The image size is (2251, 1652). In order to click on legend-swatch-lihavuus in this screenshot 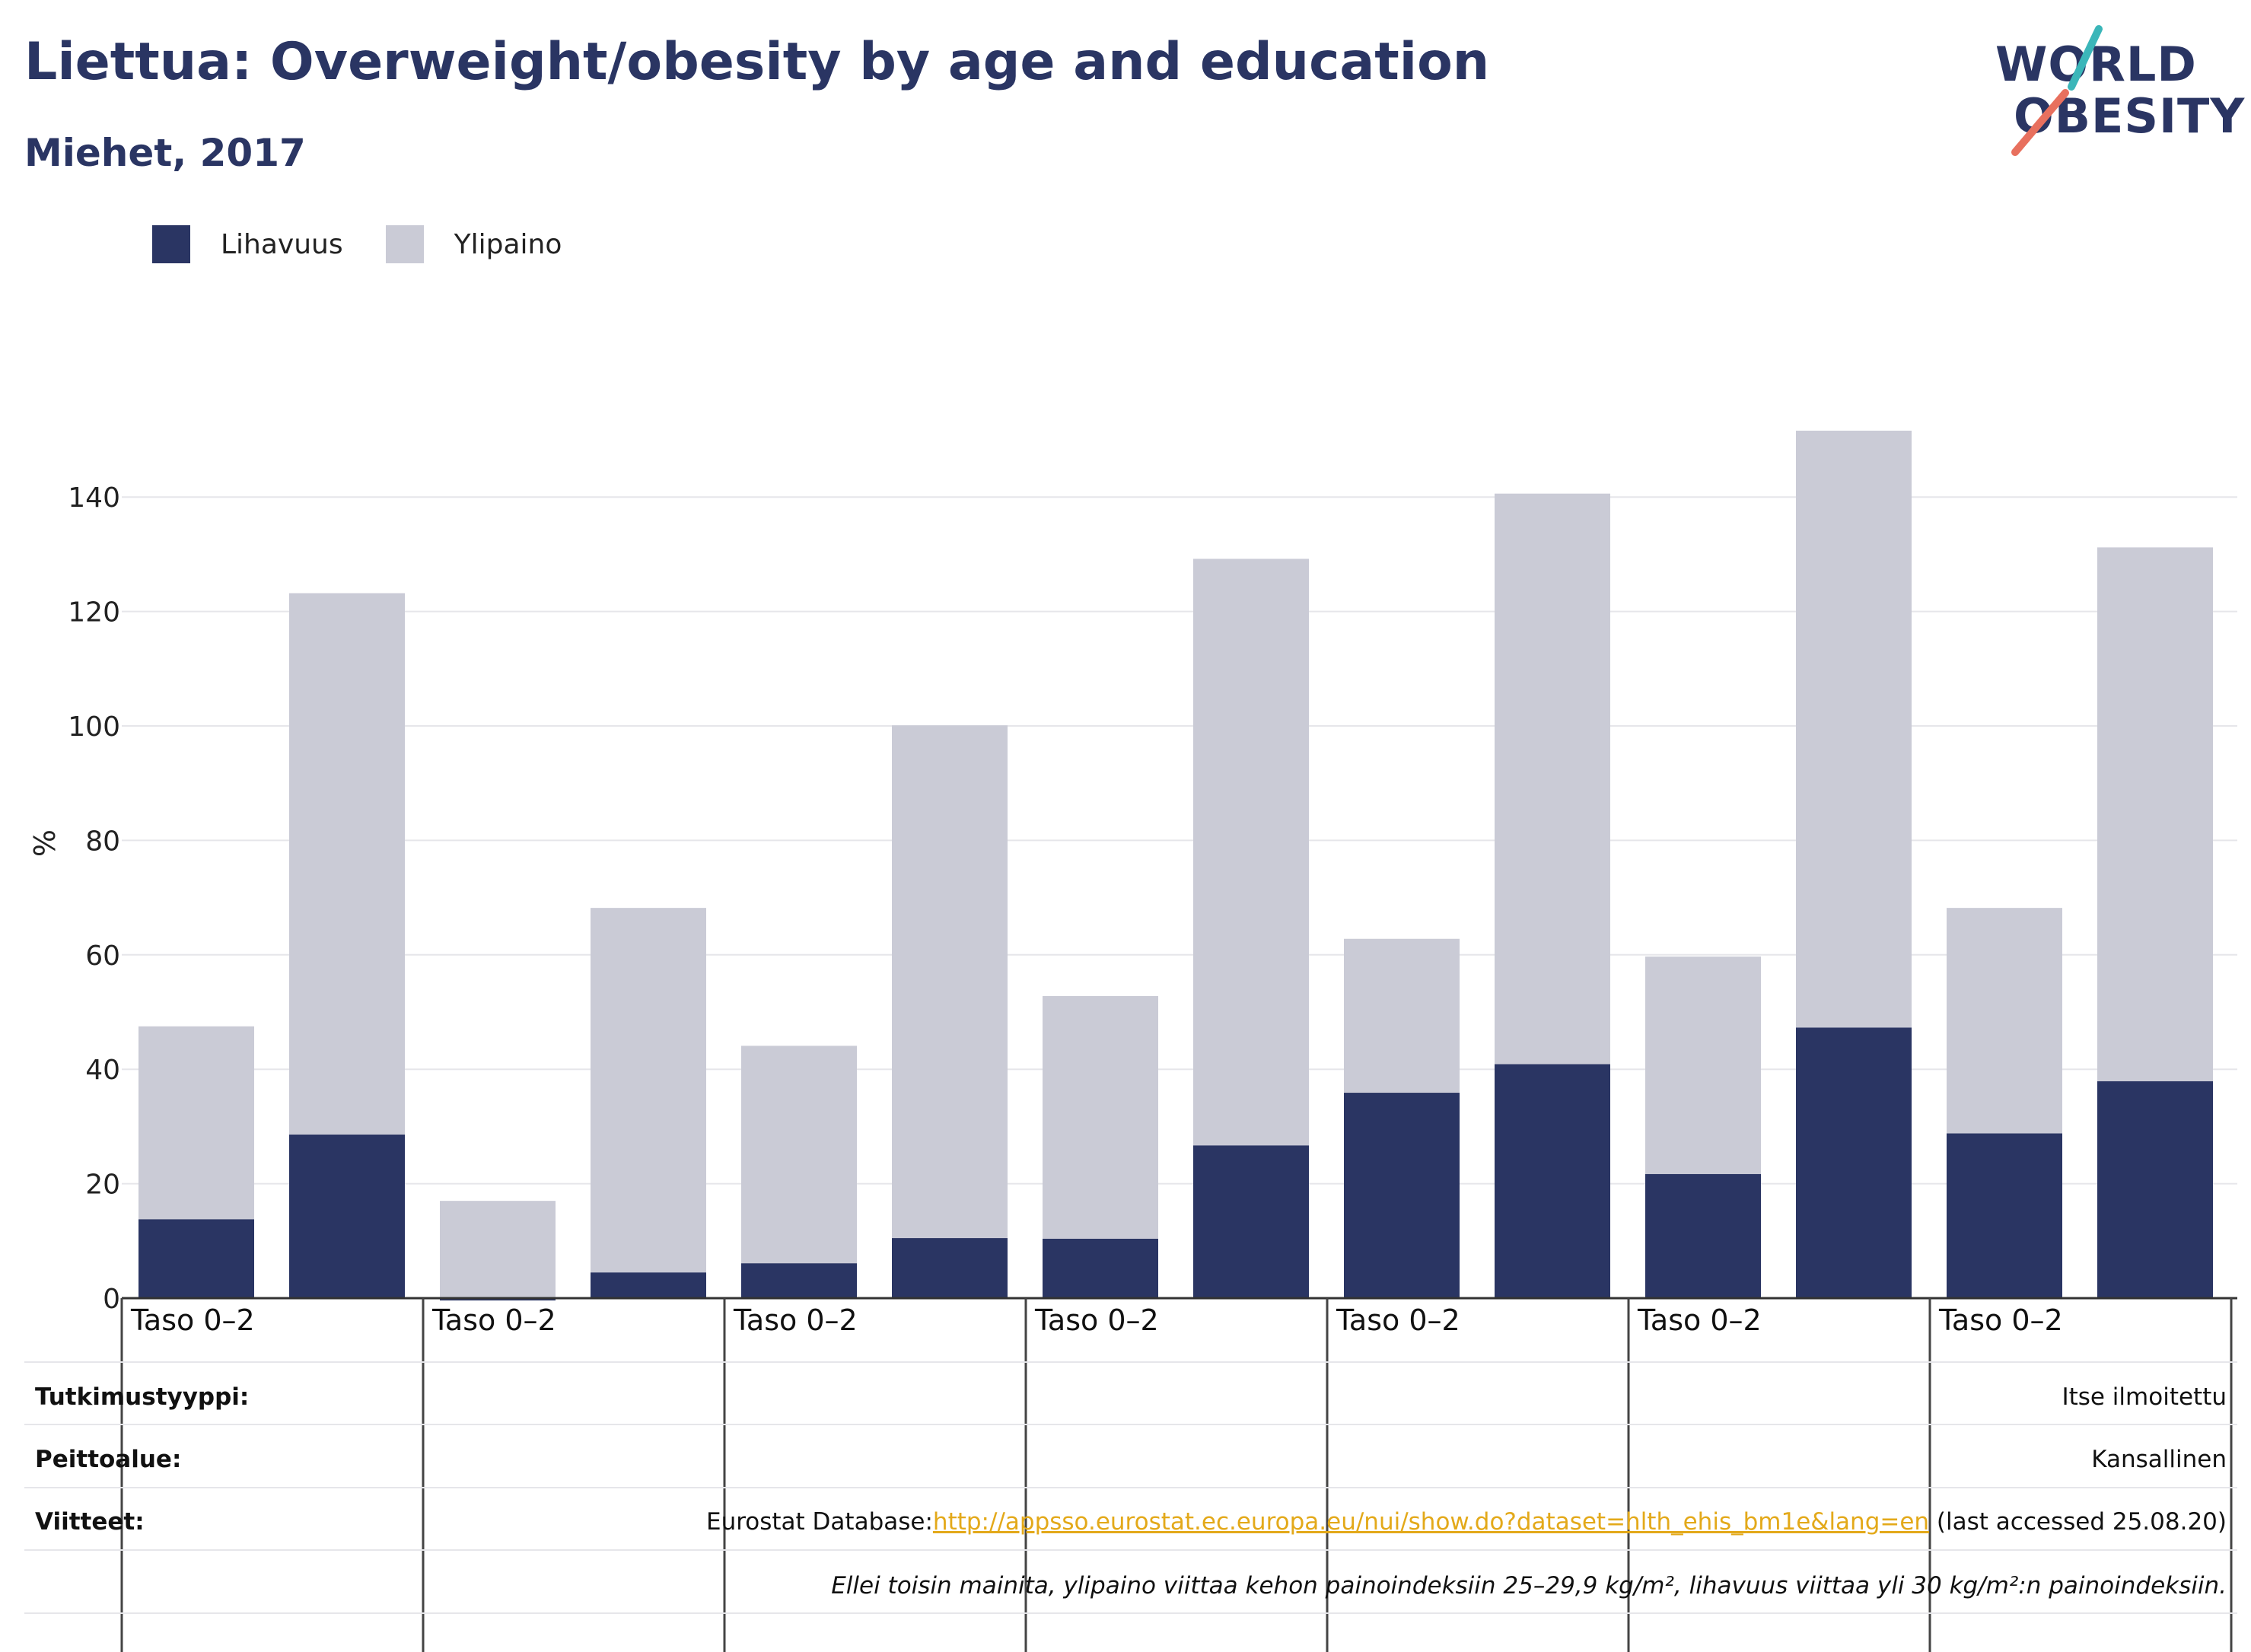, I will do `click(171, 244)`.